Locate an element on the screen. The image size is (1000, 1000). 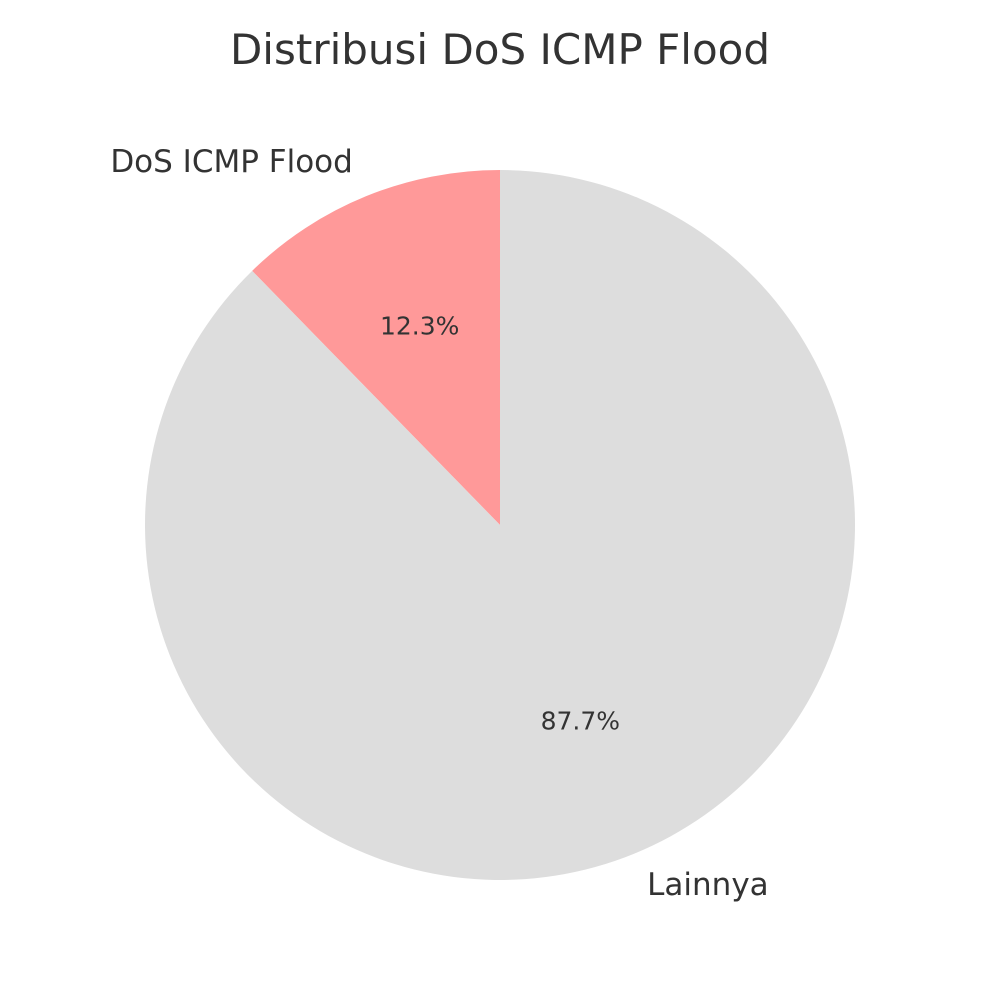
slice-label-1: Lainnya is located at coordinates (708, 885).